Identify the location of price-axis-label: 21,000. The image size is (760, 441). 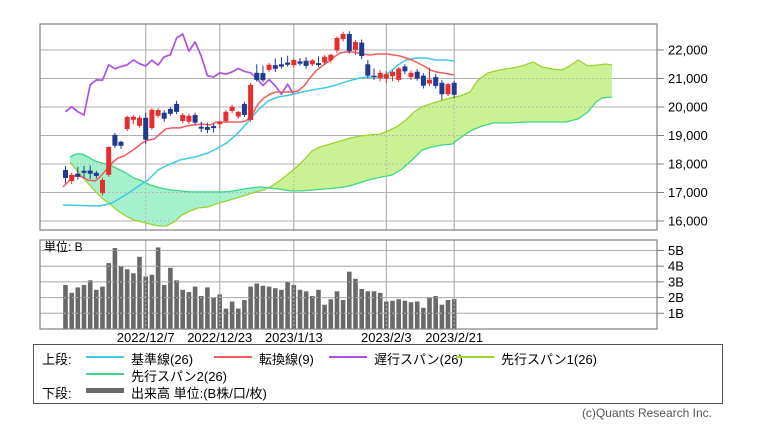
(688, 78).